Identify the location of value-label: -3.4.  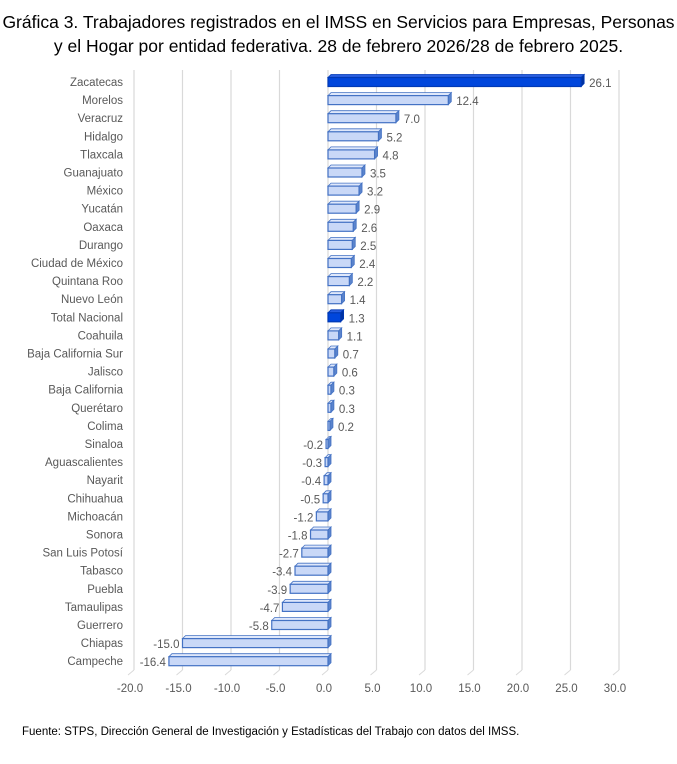
(282, 573).